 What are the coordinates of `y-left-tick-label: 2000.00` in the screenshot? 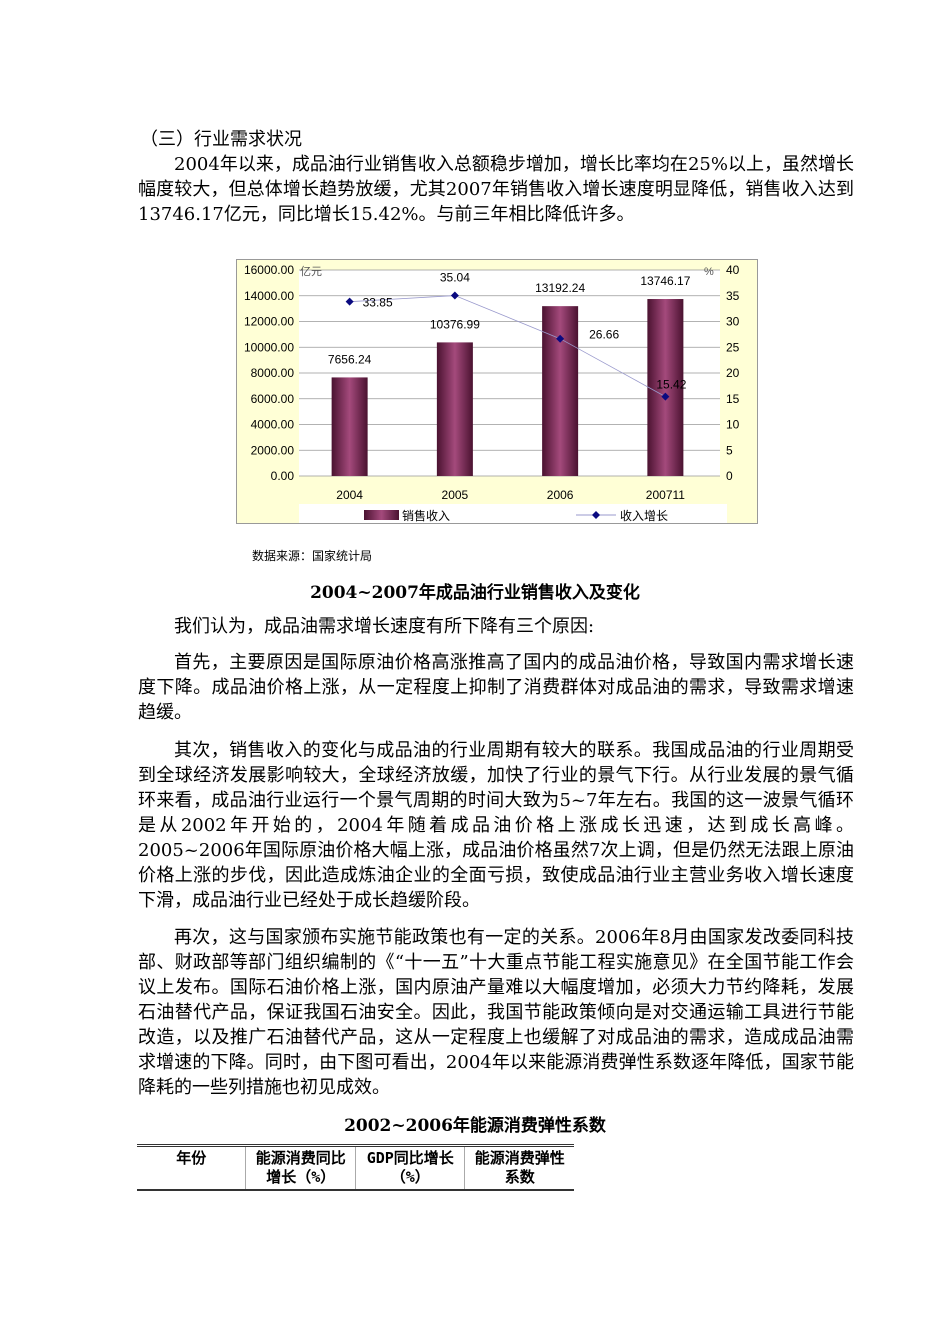 It's located at (273, 450).